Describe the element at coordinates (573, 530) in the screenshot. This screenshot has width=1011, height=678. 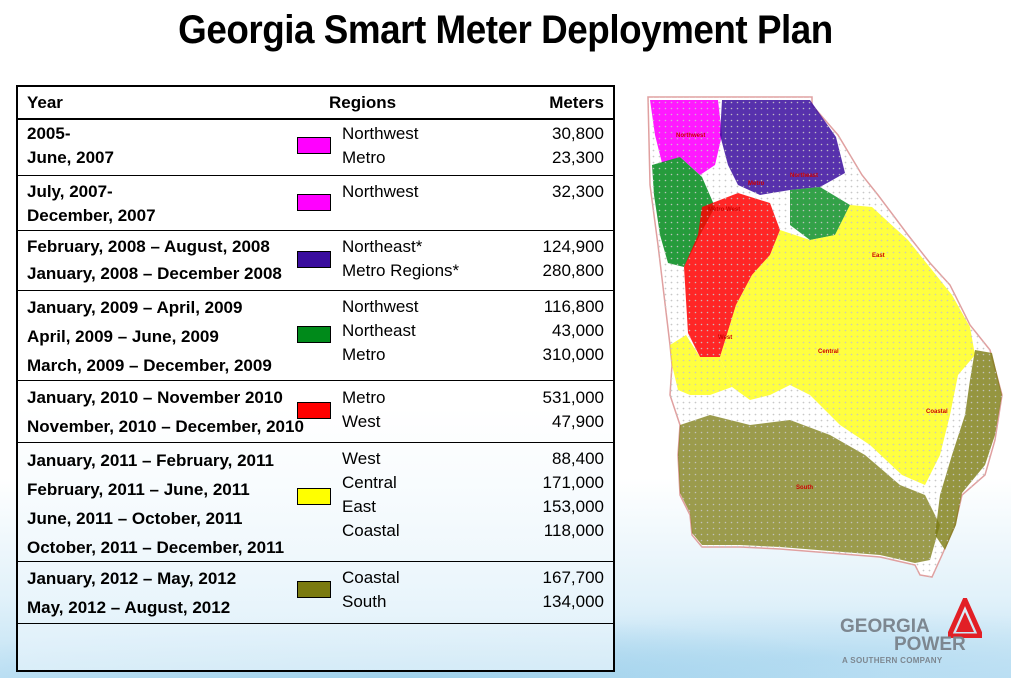
I see `meter-count: 118,000` at that location.